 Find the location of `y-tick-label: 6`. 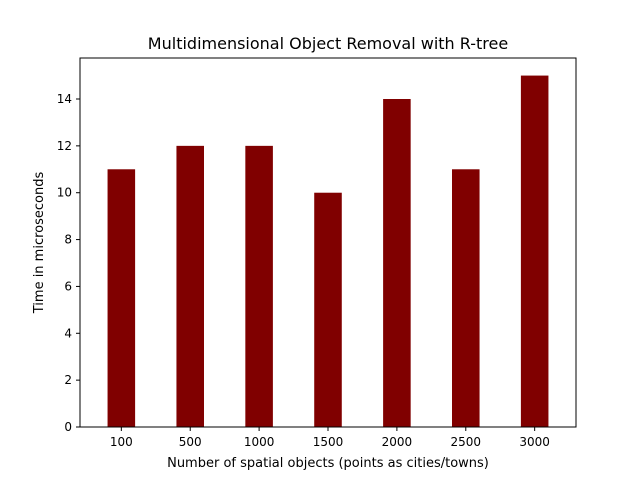

y-tick-label: 6 is located at coordinates (68, 286).